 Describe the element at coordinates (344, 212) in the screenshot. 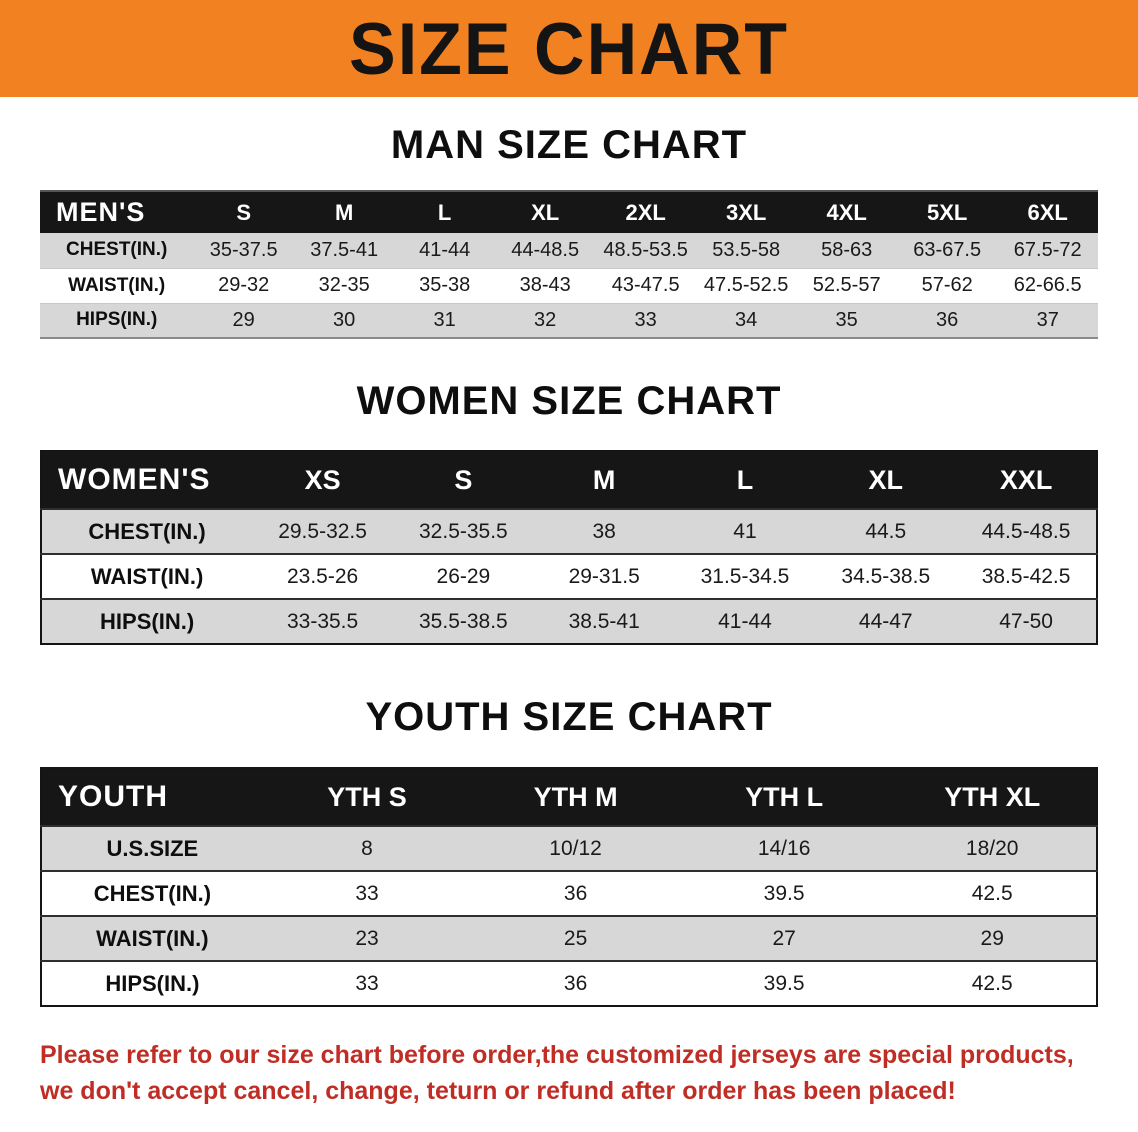

I see `men-column-header: M` at that location.